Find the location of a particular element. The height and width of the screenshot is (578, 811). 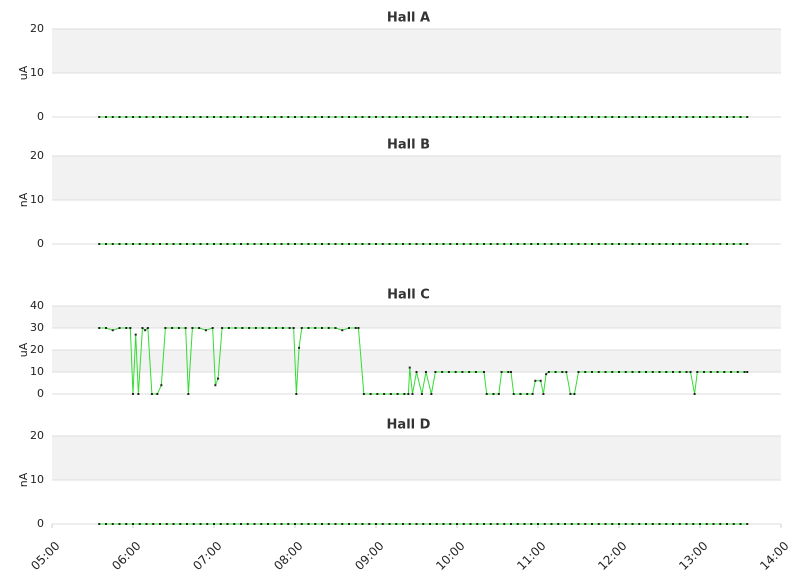

y-axis-label: uA is located at coordinates (23, 349).